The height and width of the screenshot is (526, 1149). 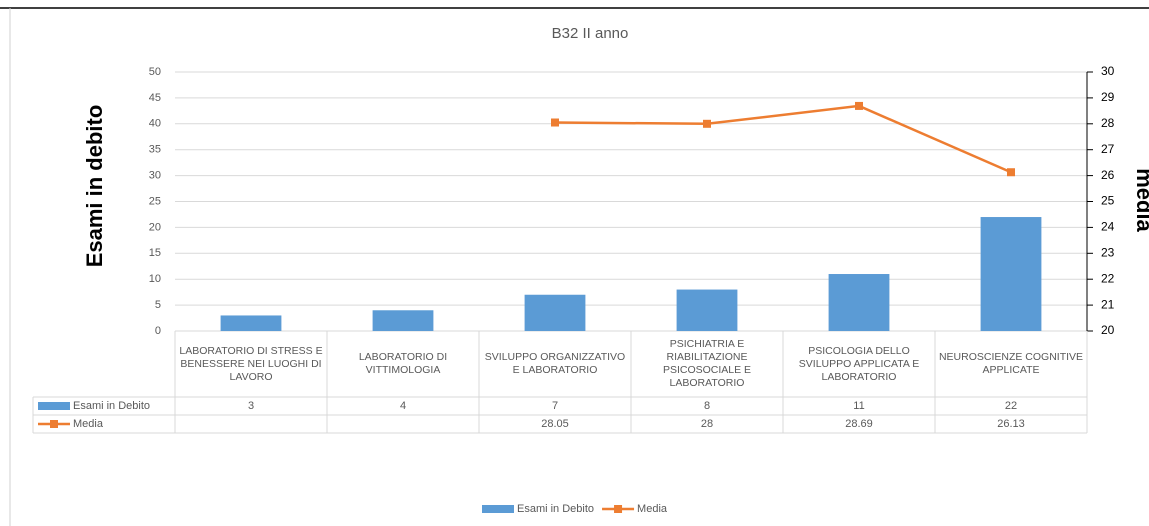 I want to click on table-value: 7, so click(x=555, y=406).